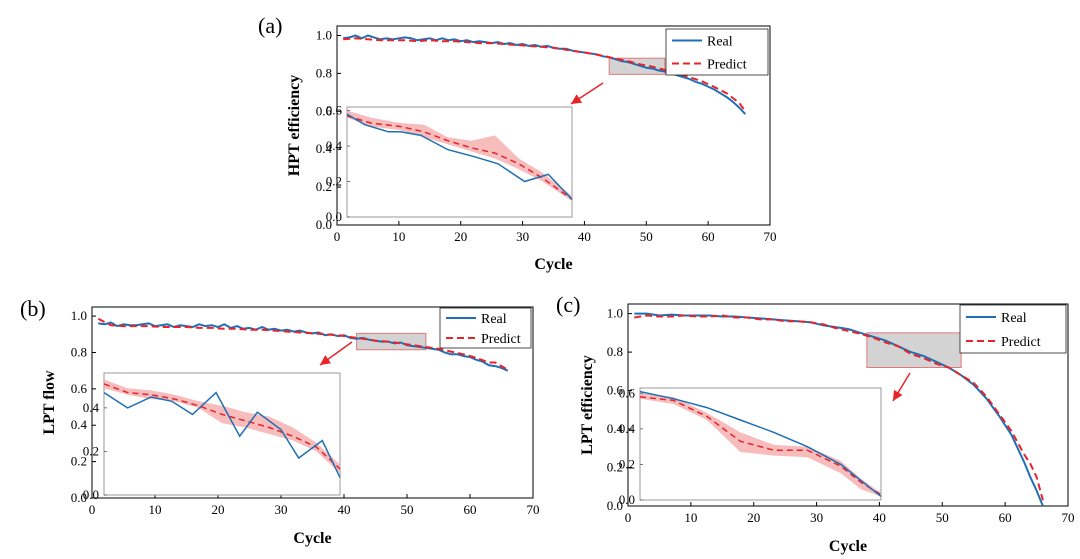 This screenshot has width=1080, height=559. I want to click on panel-label: (a), so click(270, 25).